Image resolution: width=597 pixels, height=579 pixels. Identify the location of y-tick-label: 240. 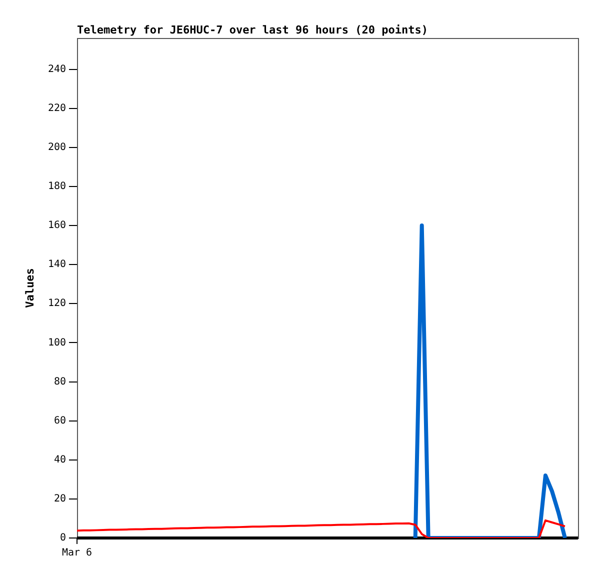
(57, 69).